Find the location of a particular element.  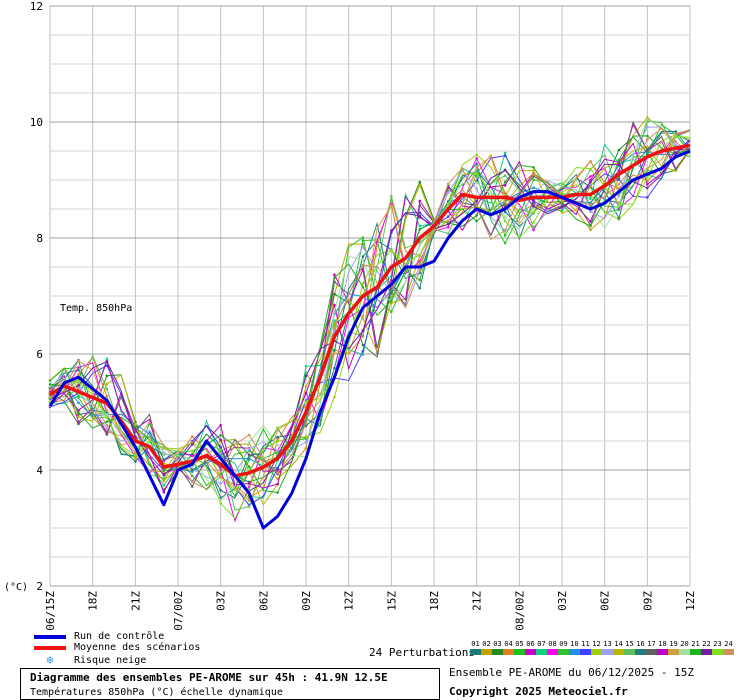

legend-snow-label: Risque neige is located at coordinates (110, 660).